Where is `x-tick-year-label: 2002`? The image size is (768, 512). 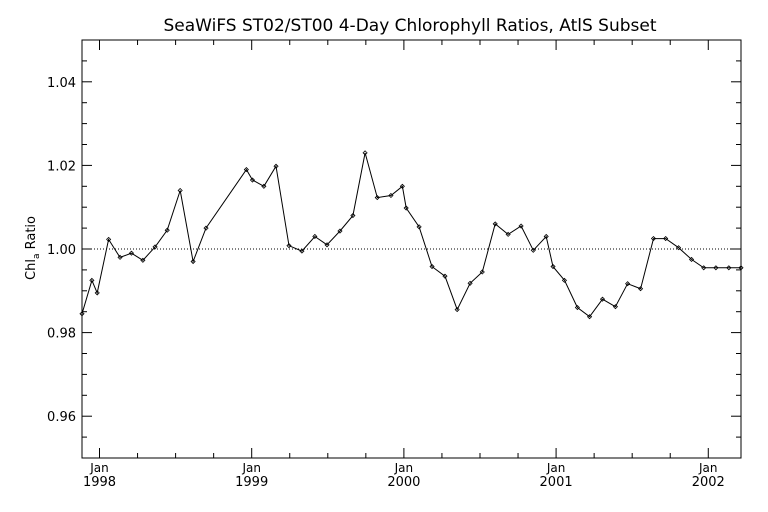 x-tick-year-label: 2002 is located at coordinates (708, 482).